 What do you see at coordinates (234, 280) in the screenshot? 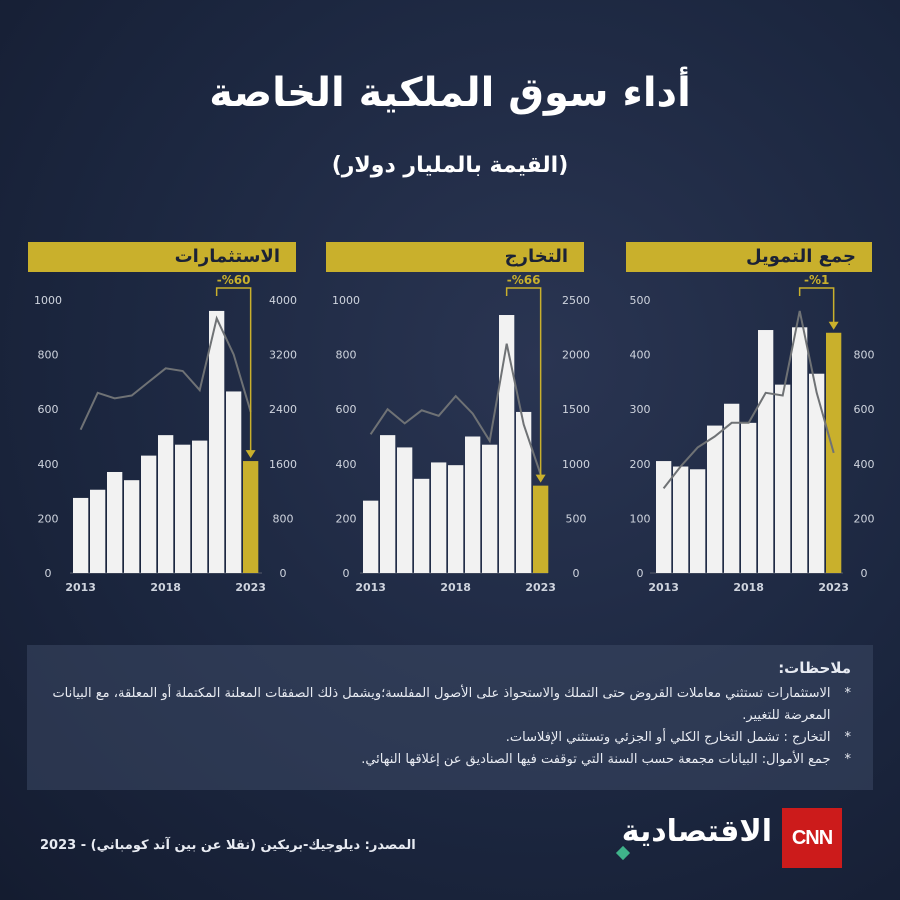
I see `change-annotation: -%60` at bounding box center [234, 280].